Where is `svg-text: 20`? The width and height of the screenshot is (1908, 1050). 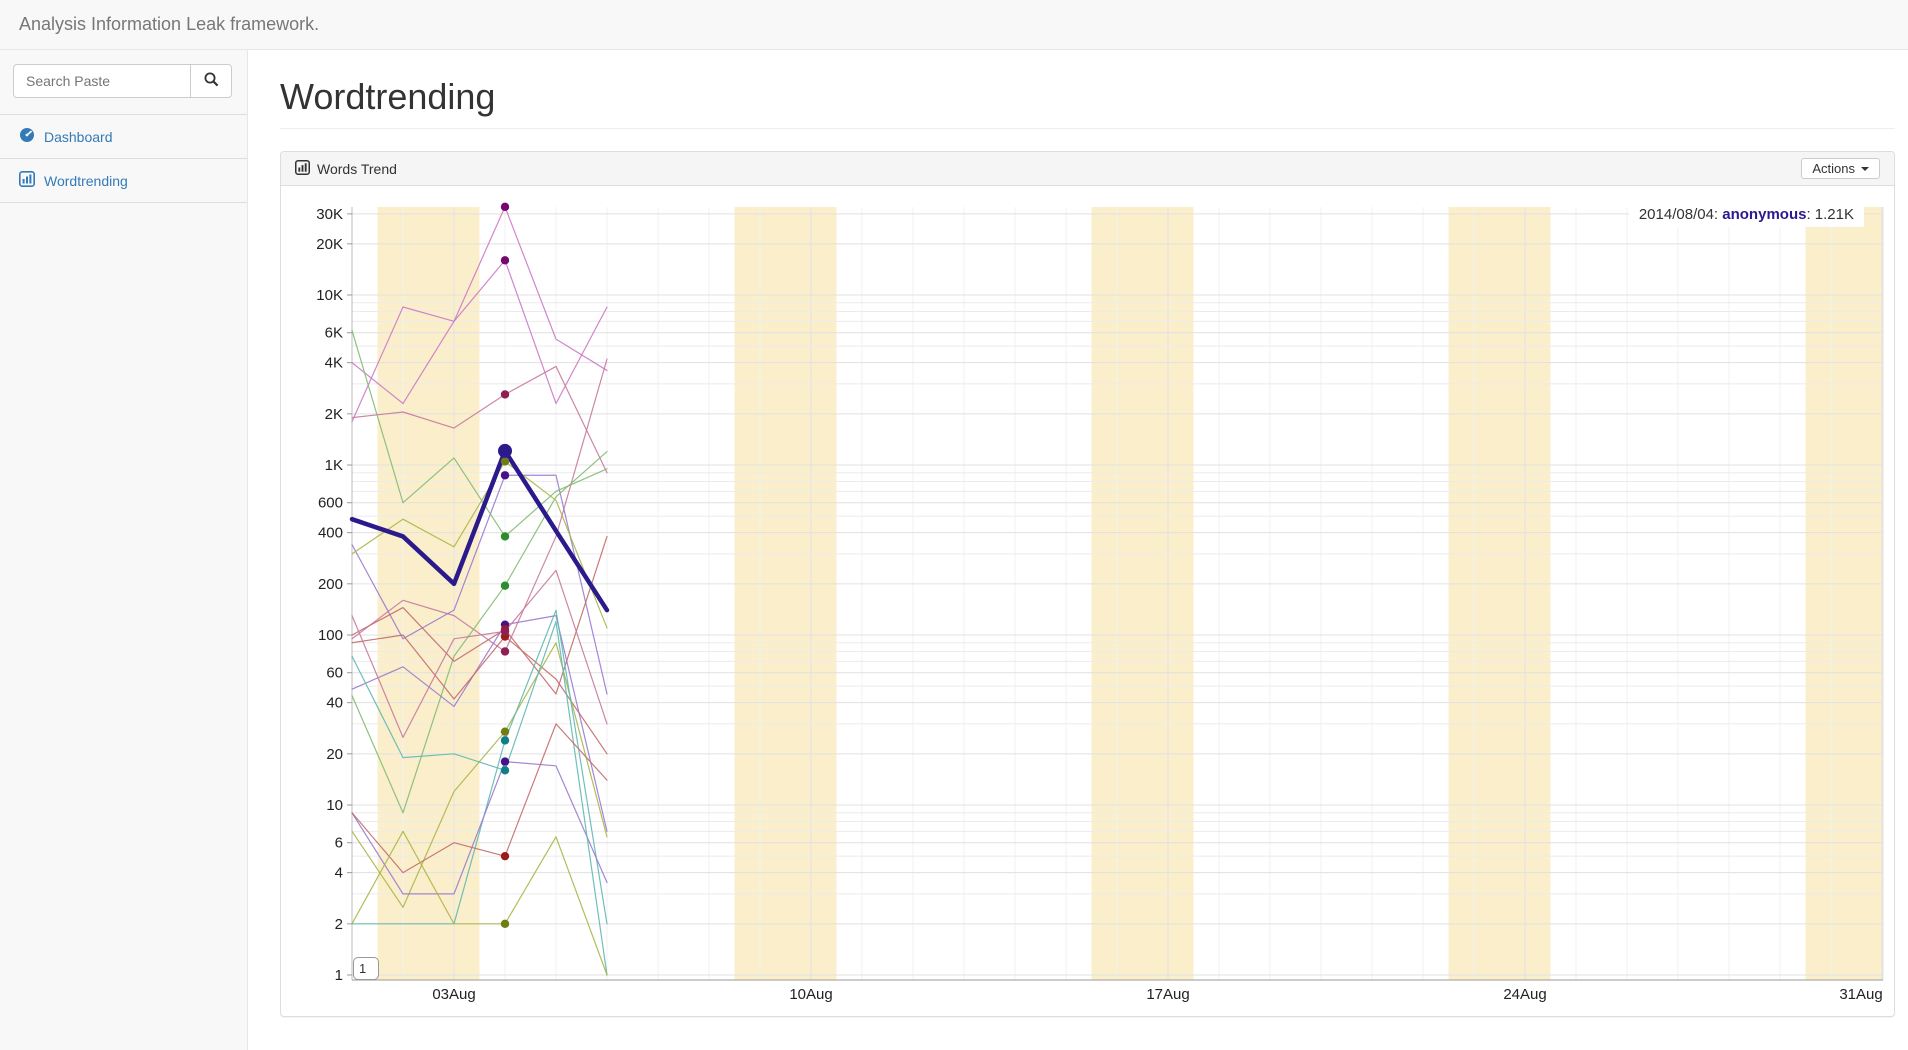 svg-text: 20 is located at coordinates (334, 754).